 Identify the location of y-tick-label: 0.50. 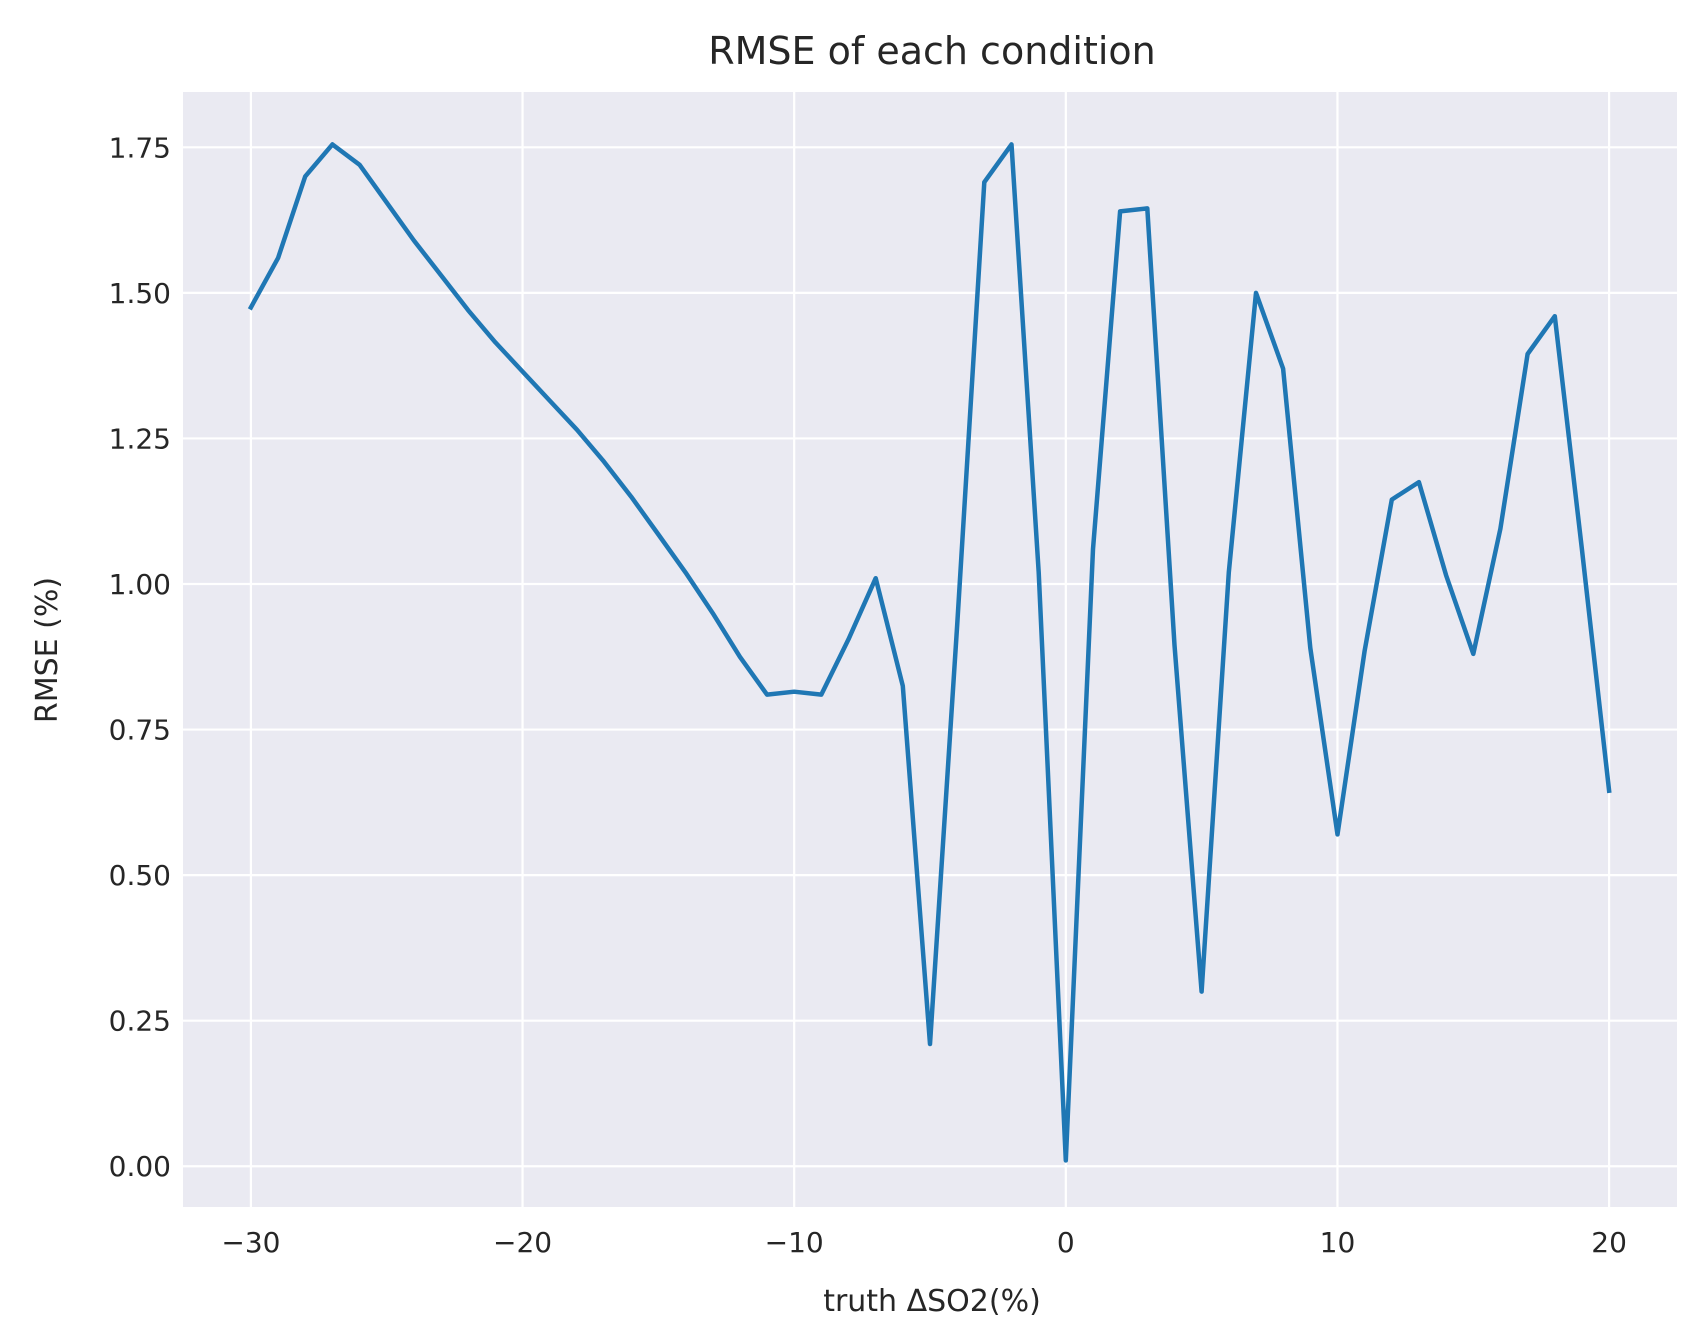
(140, 875).